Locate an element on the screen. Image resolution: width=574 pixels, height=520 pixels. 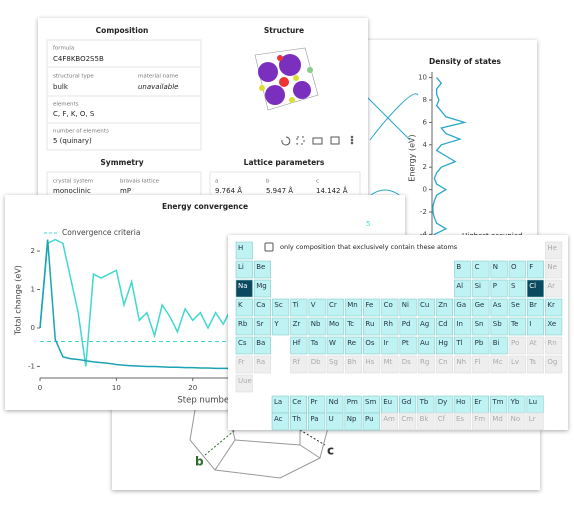
table-icon is located at coordinates (335, 140).